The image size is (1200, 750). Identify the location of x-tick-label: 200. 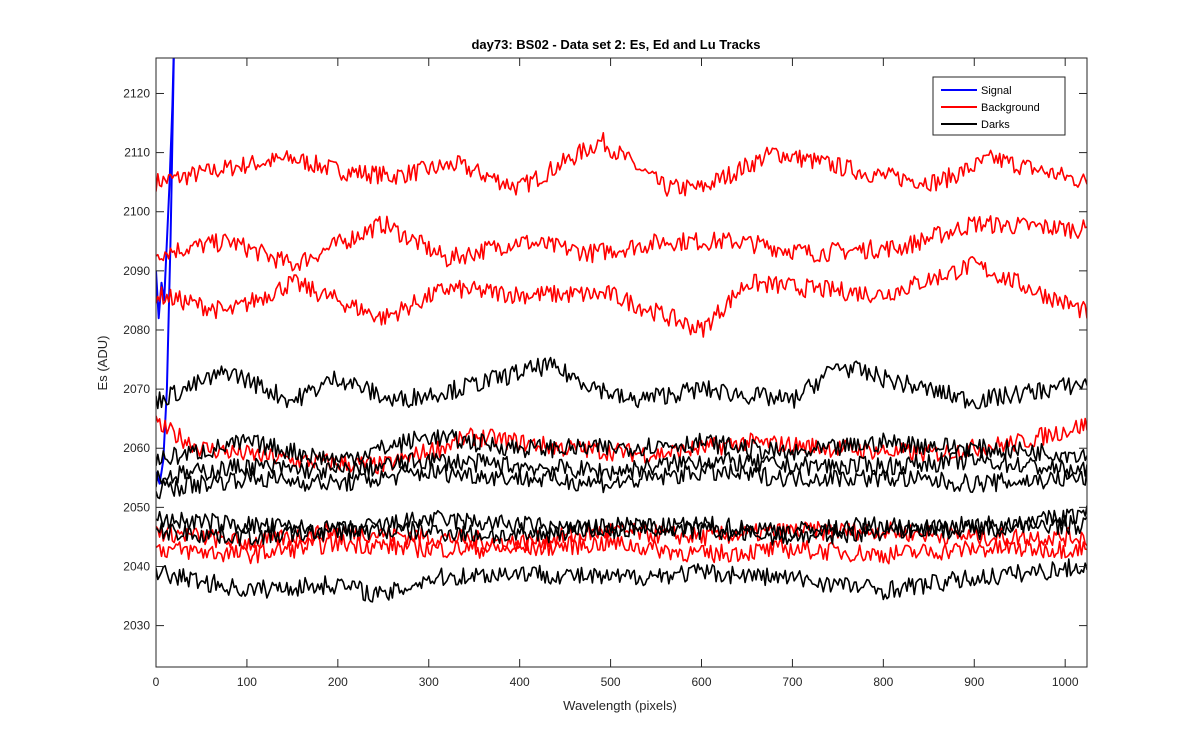
(338, 682).